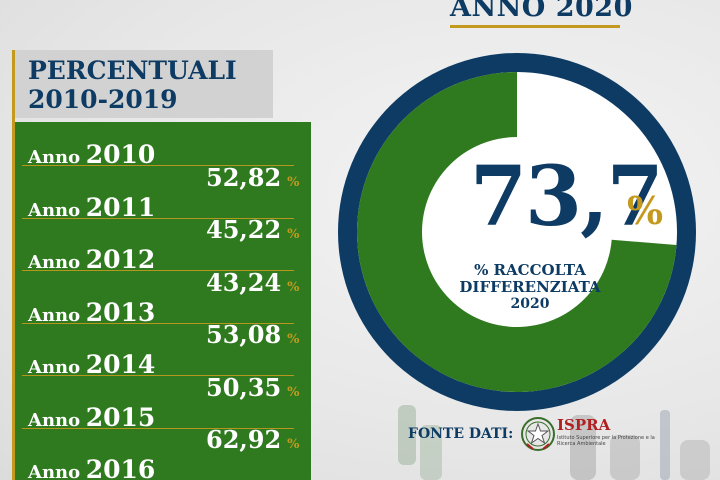 This screenshot has width=720, height=480. I want to click on row-year-number: 2013, so click(120, 312).